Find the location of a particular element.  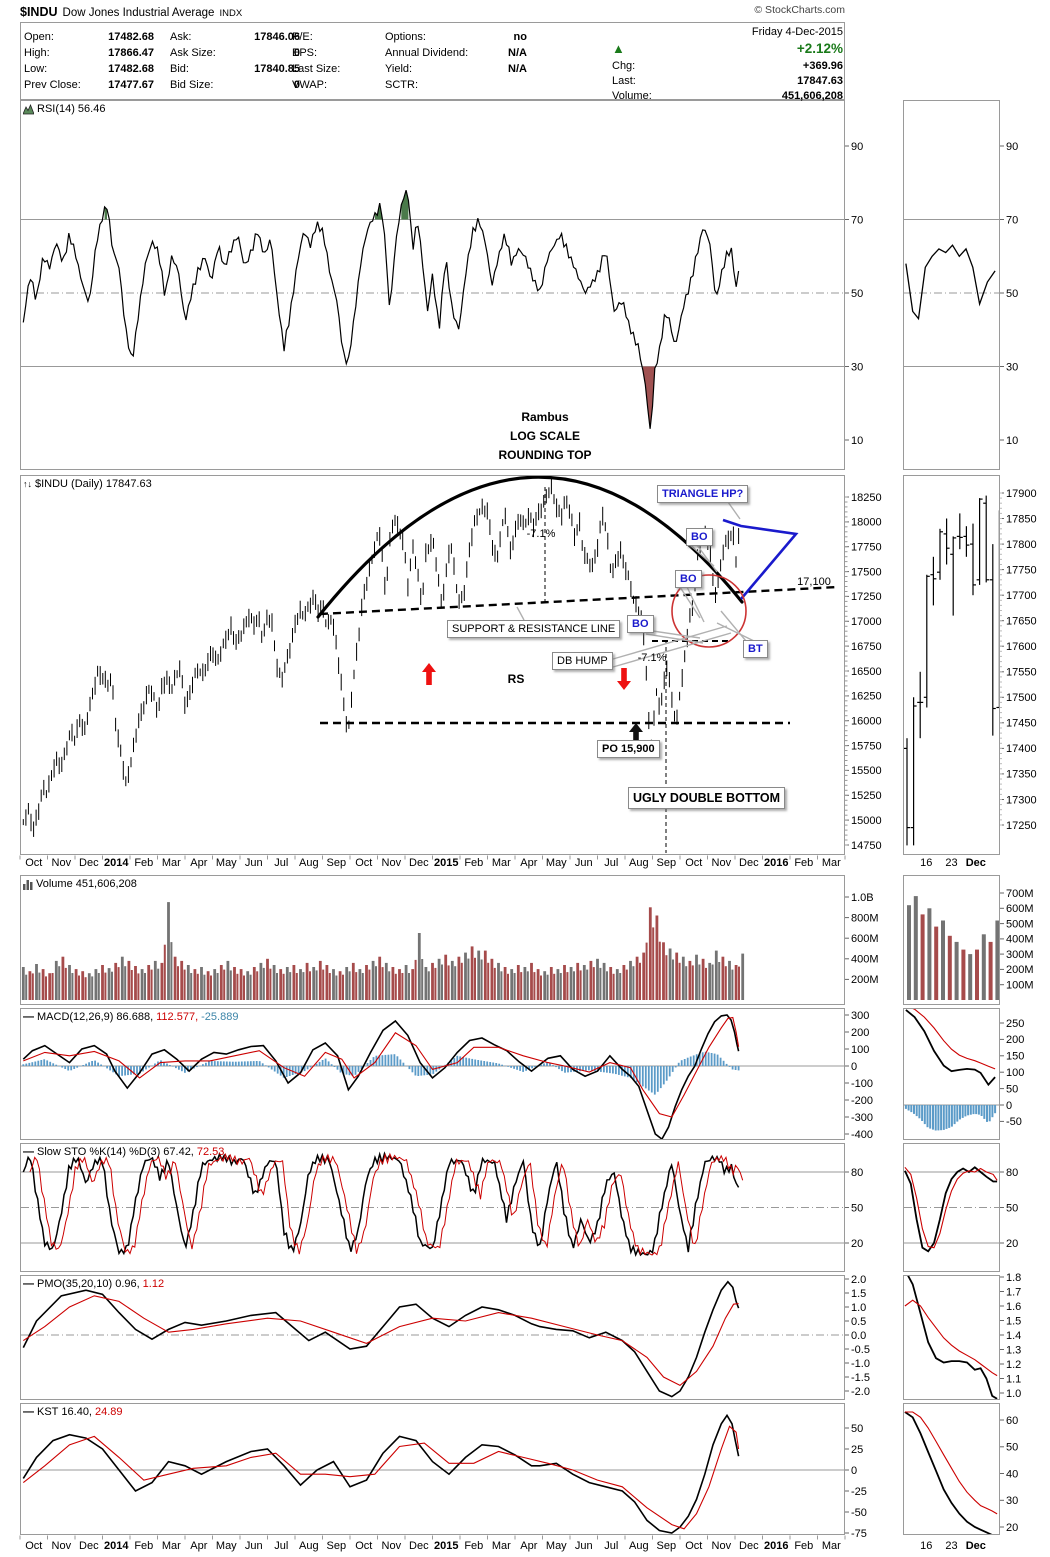

quote-value: 17482.68 is located at coordinates (131, 69).